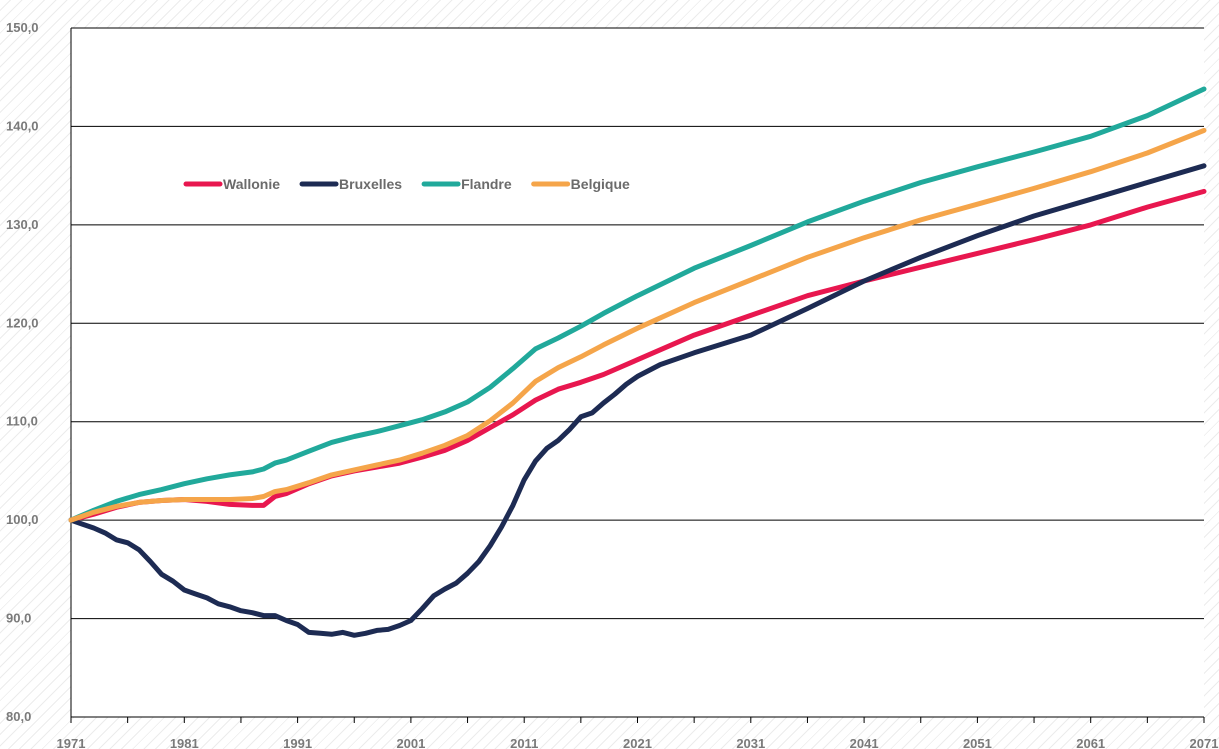 The width and height of the screenshot is (1219, 749). What do you see at coordinates (22, 224) in the screenshot?
I see `y-tick-label: 130,0` at bounding box center [22, 224].